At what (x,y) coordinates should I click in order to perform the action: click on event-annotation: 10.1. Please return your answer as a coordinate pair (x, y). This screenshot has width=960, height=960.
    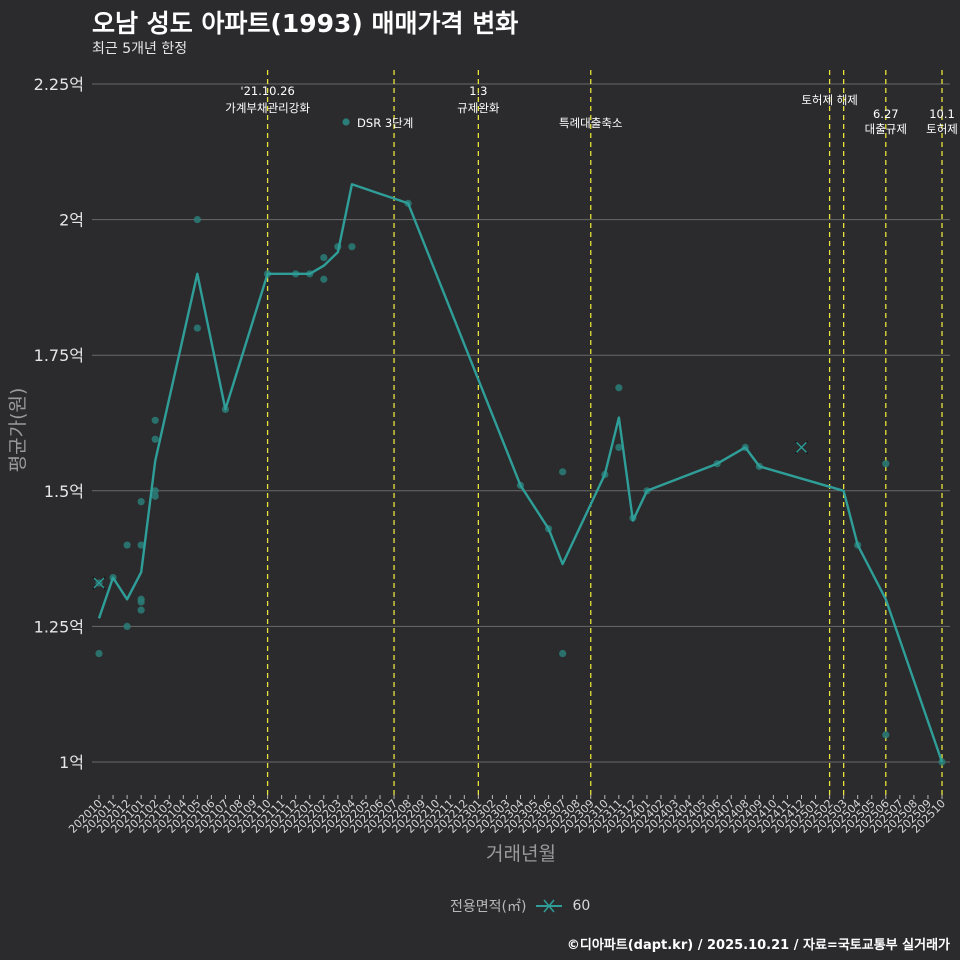
    Looking at the image, I should click on (942, 114).